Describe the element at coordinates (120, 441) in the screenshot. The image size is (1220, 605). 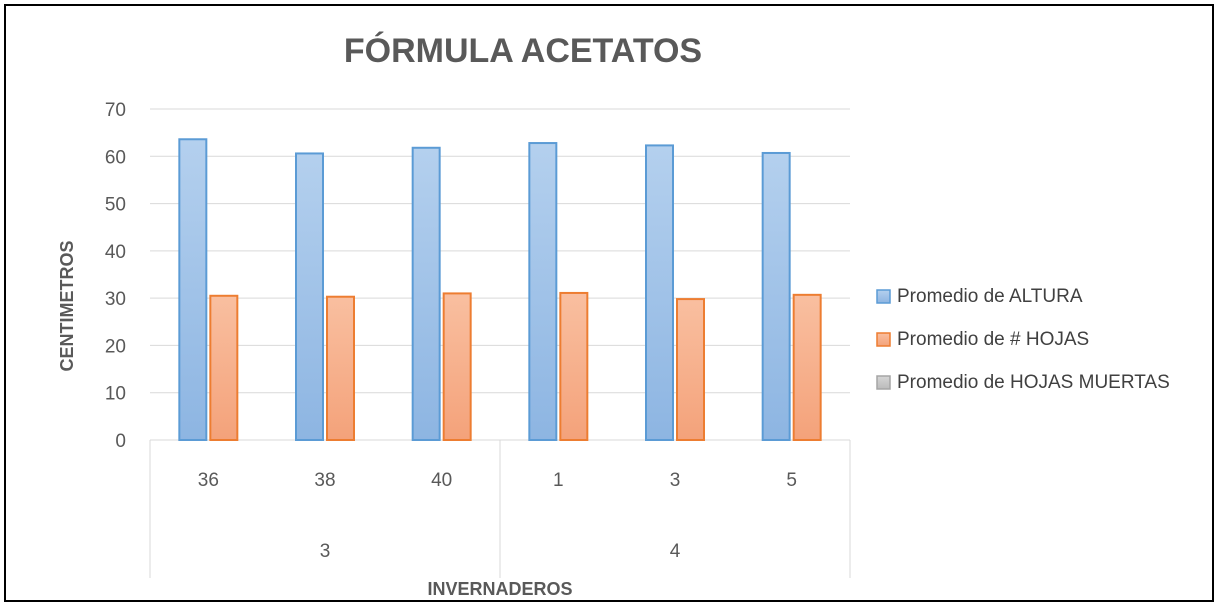
I see `y-tick-label: 0` at that location.